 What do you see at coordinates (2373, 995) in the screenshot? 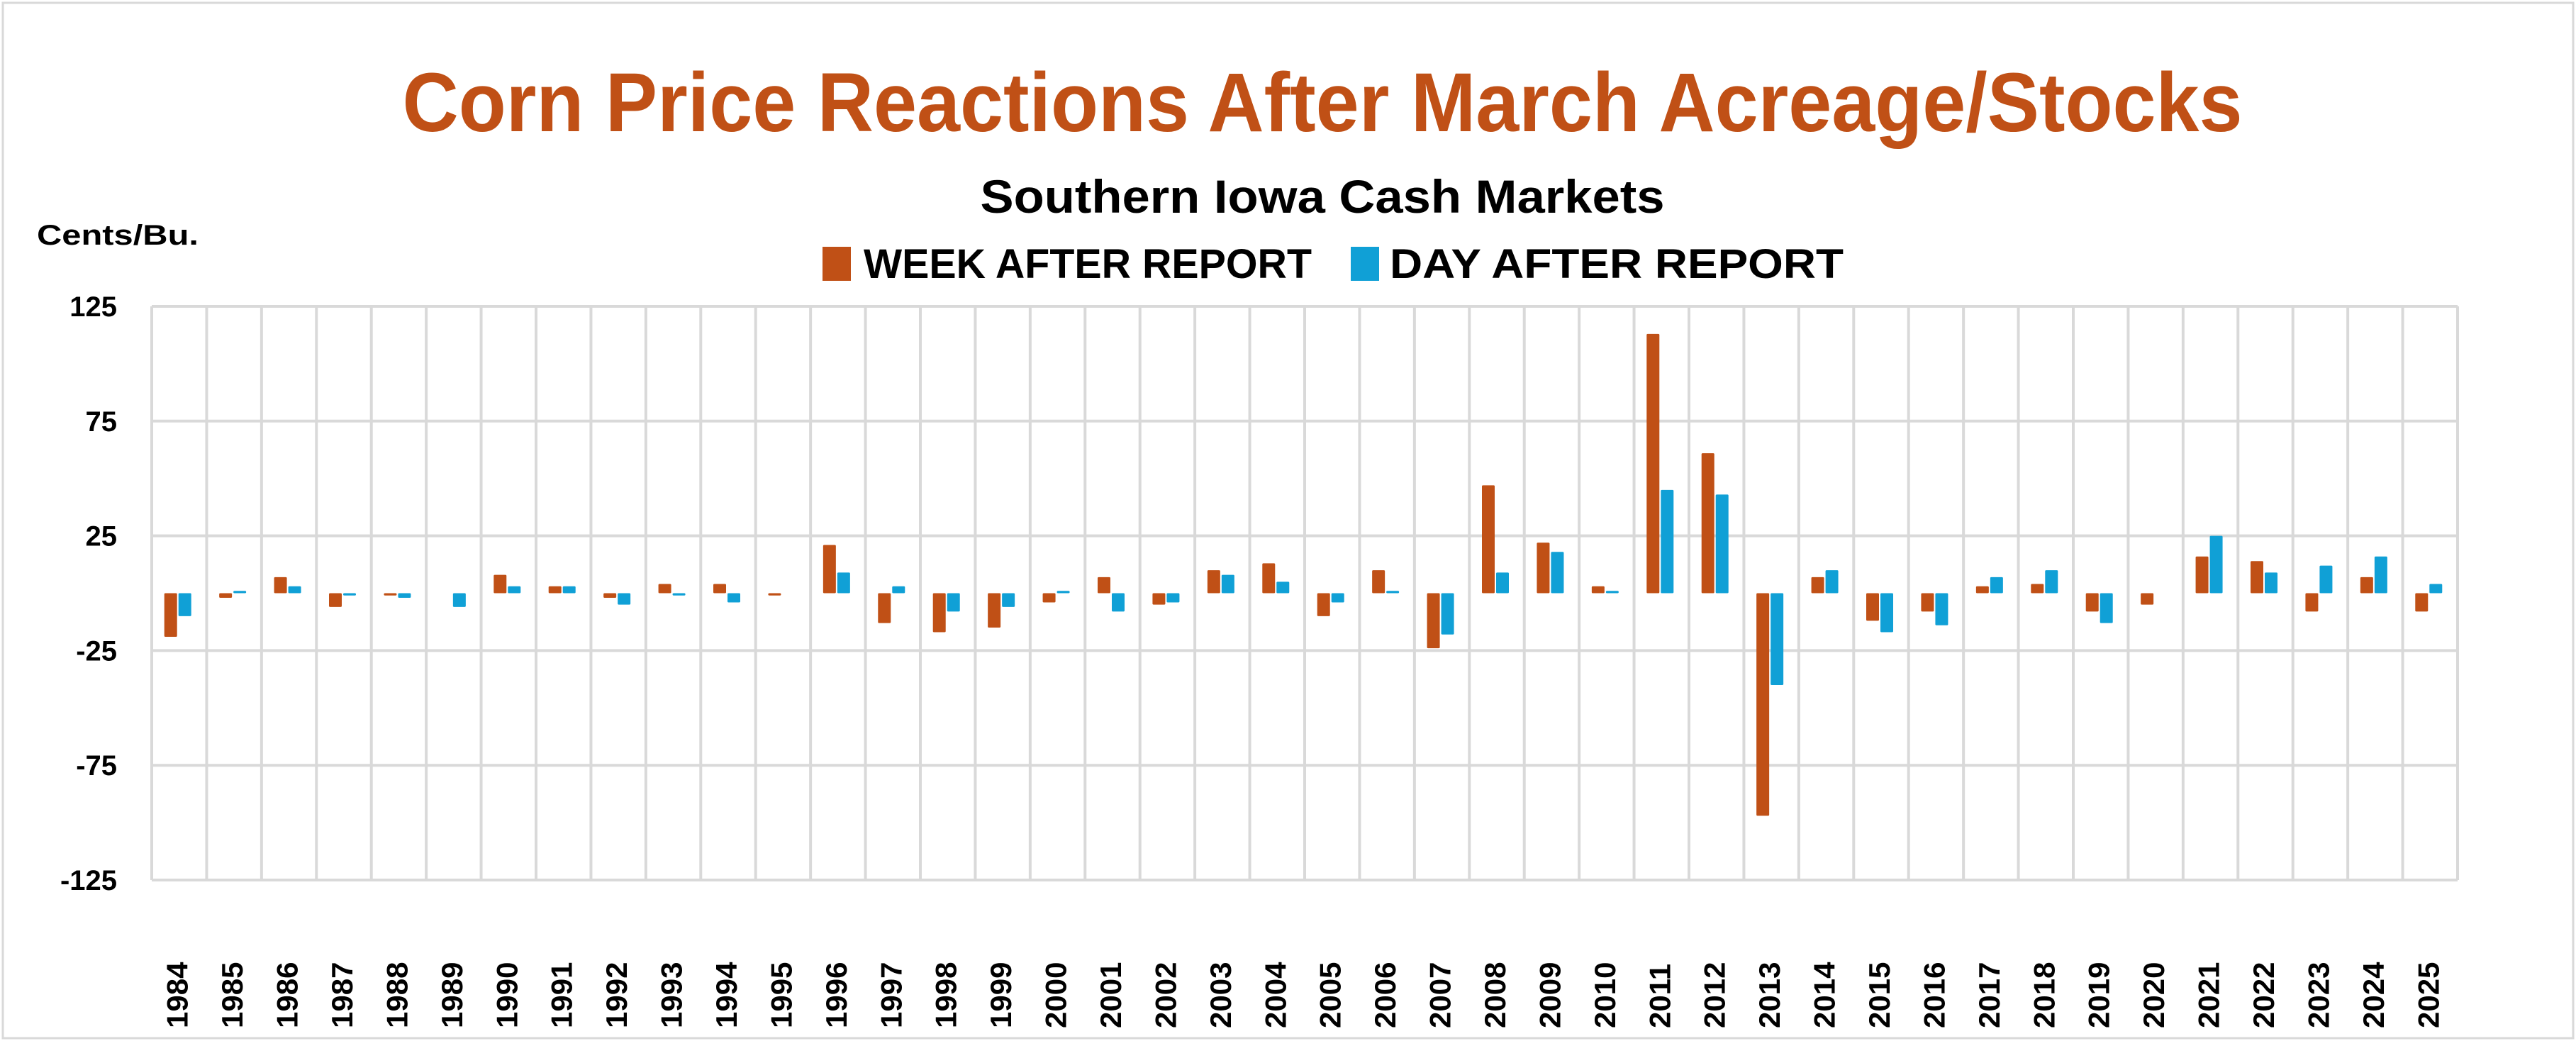
I see `x-tick-label: 2024` at bounding box center [2373, 995].